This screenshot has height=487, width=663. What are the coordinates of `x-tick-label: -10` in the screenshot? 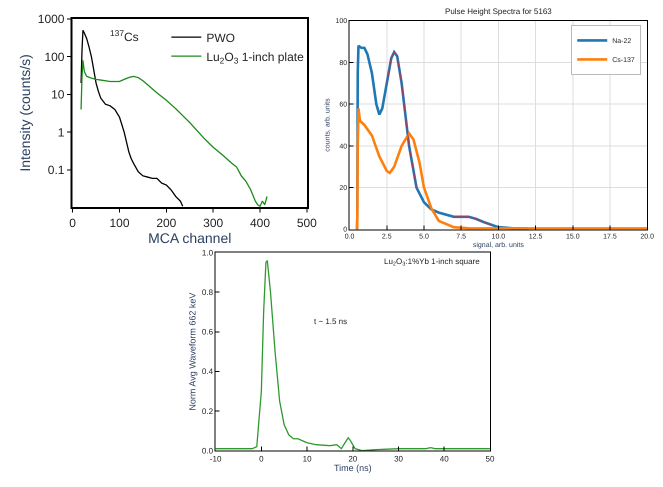 It's located at (216, 459).